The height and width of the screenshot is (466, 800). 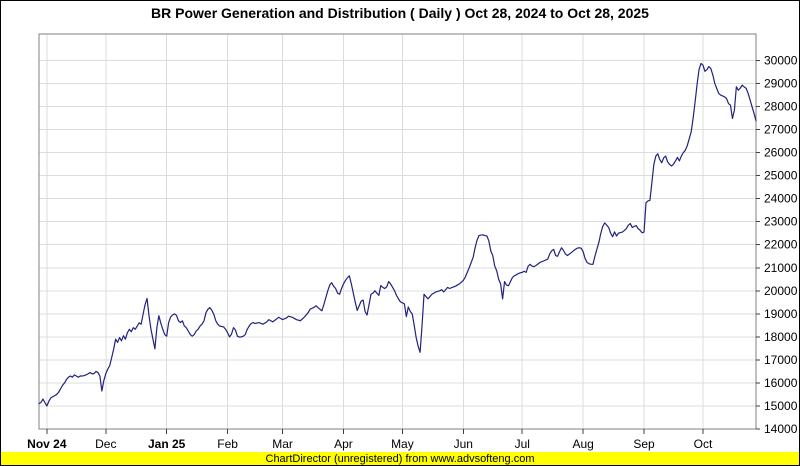 What do you see at coordinates (781, 337) in the screenshot?
I see `y-tick-label: 18000` at bounding box center [781, 337].